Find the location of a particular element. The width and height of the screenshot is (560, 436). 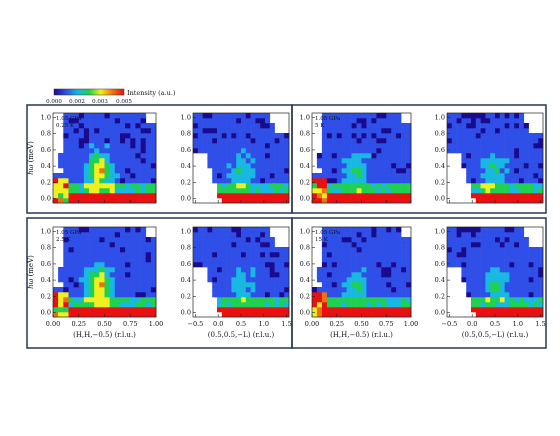

panel-annotation: 15 K is located at coordinates (322, 240).